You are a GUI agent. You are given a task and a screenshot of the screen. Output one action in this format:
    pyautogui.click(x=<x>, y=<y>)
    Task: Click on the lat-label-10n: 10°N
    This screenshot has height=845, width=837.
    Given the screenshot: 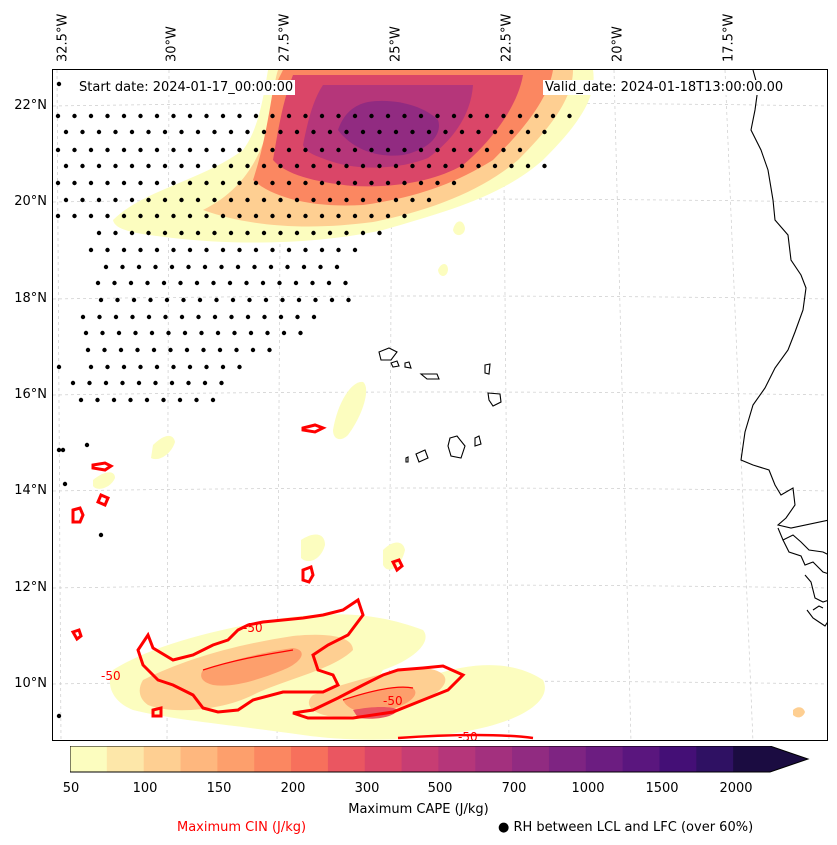 What is the action you would take?
    pyautogui.click(x=30, y=683)
    